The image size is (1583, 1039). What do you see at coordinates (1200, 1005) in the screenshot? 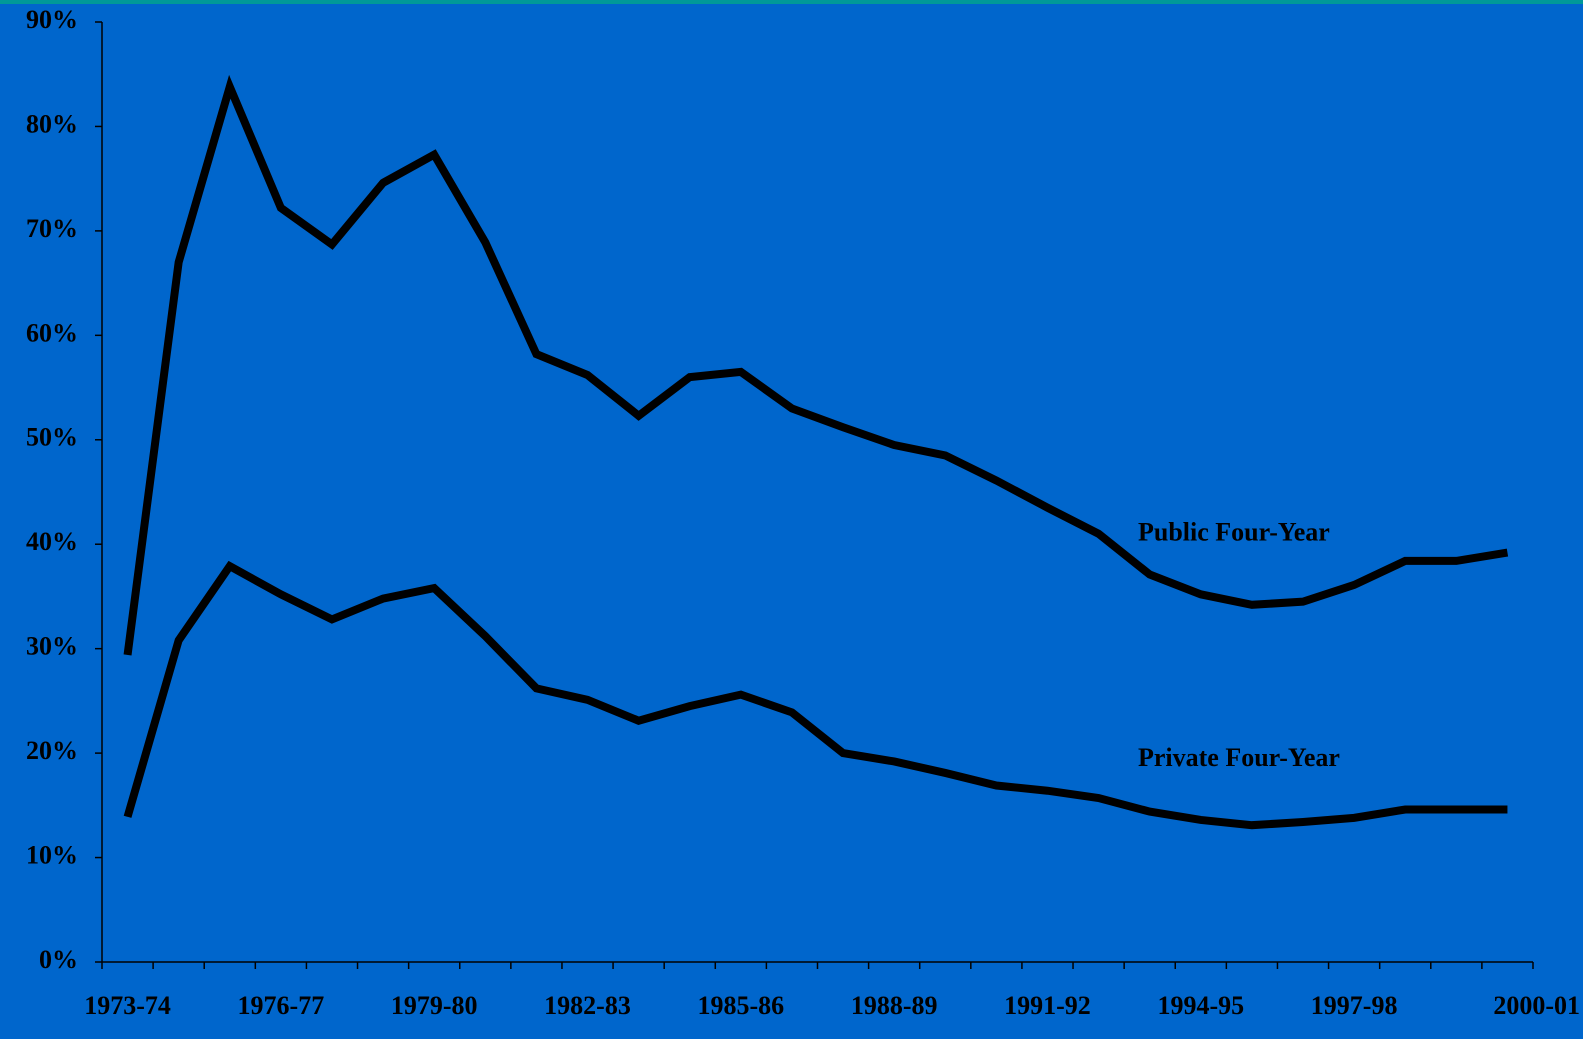
I see `x-tick-label: 1994-95` at bounding box center [1200, 1005].